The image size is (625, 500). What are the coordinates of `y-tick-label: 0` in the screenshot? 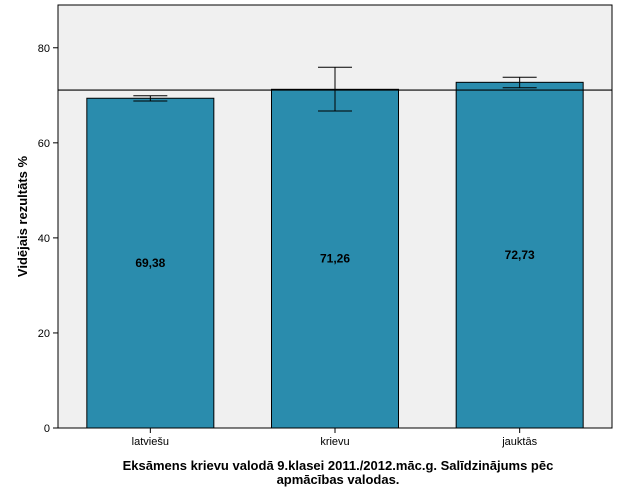 It's located at (47, 429).